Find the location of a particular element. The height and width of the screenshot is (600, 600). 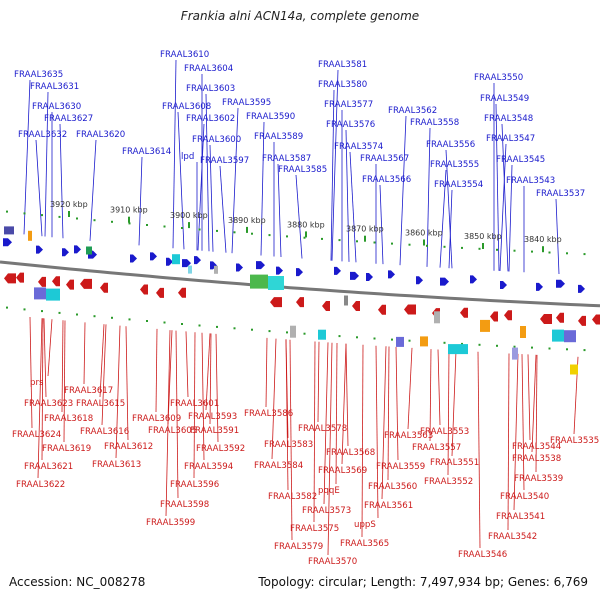

forward-gene-label: FRAAL3545 is located at coordinates (520, 160).